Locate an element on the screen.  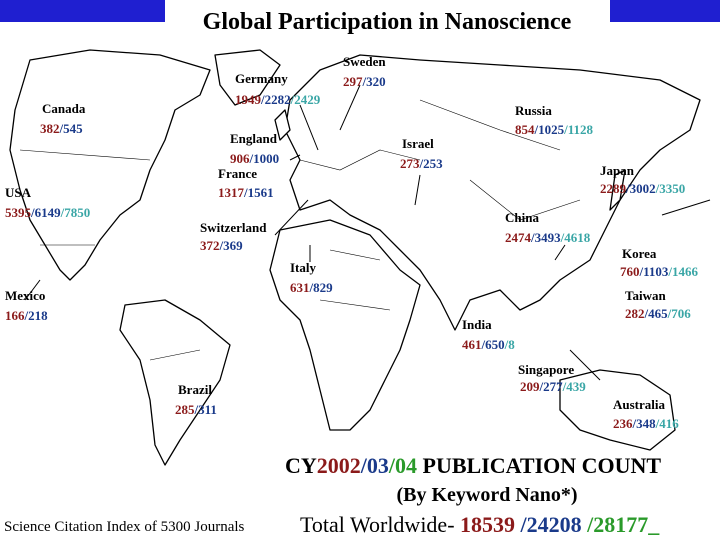
count: /545 is located at coordinates (71, 128).